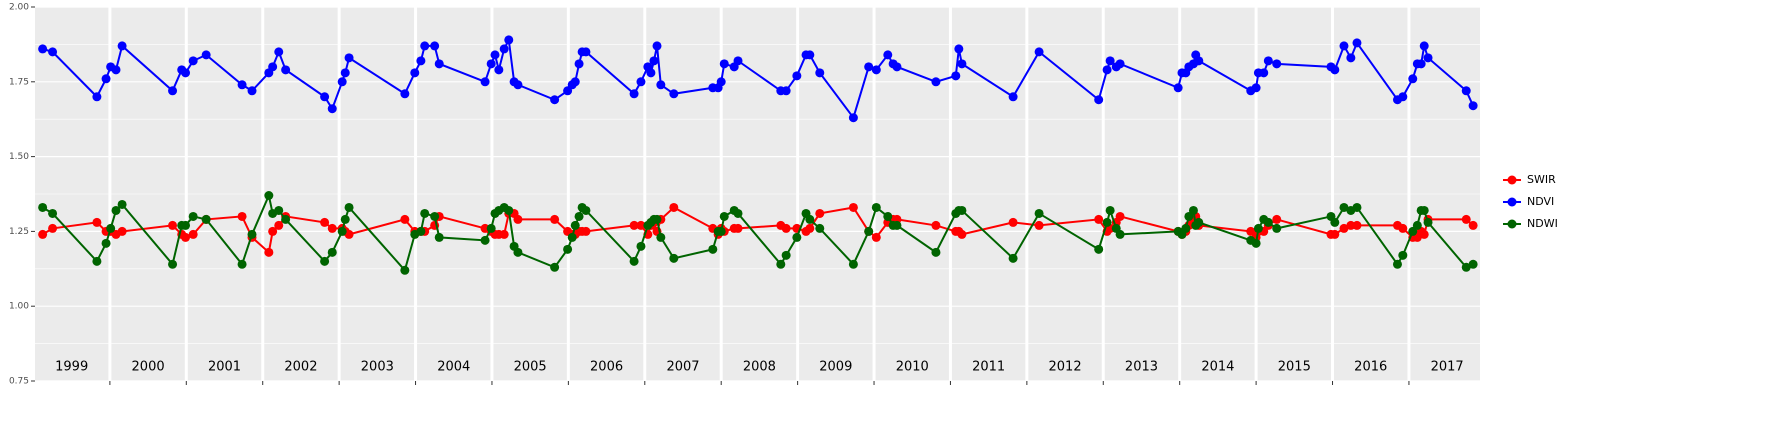 This screenshot has width=1773, height=442. Describe the element at coordinates (835, 367) in the screenshot. I see `year-label: 2009` at that location.